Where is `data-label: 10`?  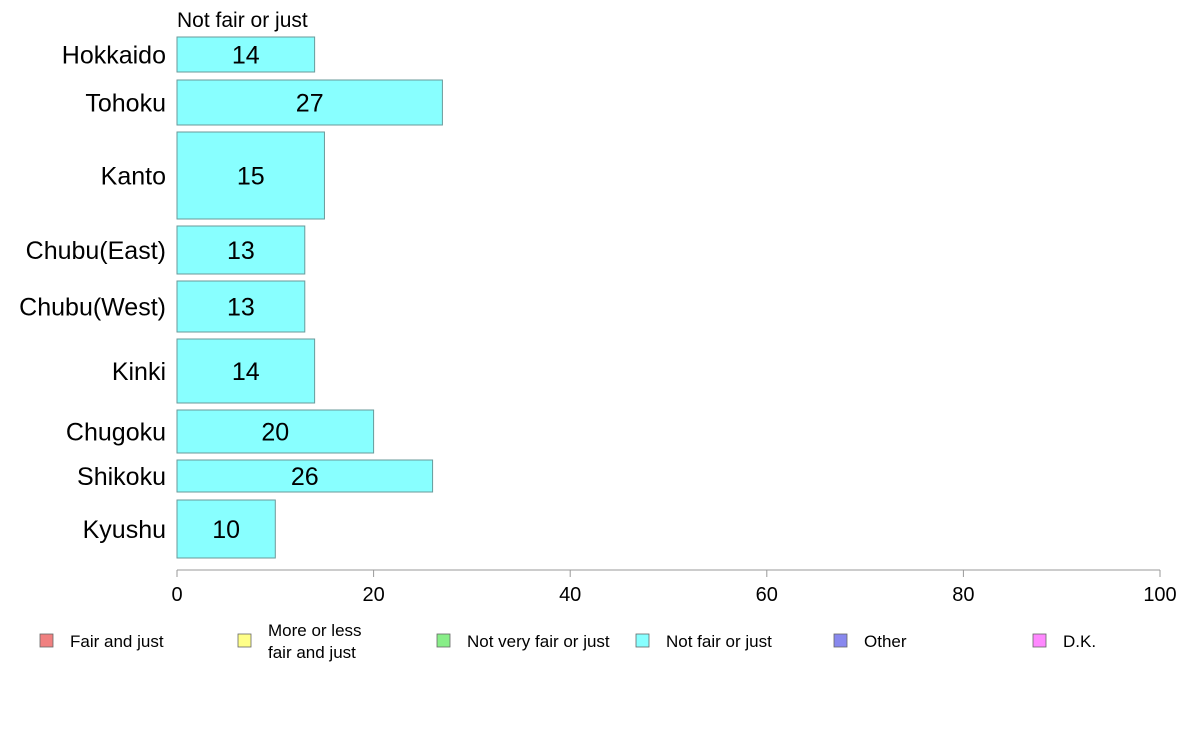
data-label: 10 is located at coordinates (226, 530).